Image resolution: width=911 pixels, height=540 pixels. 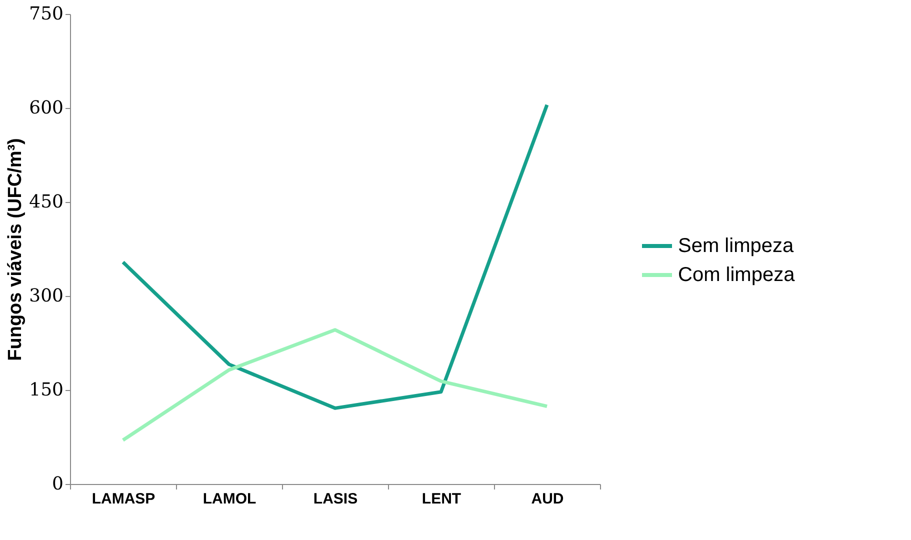 I want to click on y-tick-label: 150, so click(x=46, y=390).